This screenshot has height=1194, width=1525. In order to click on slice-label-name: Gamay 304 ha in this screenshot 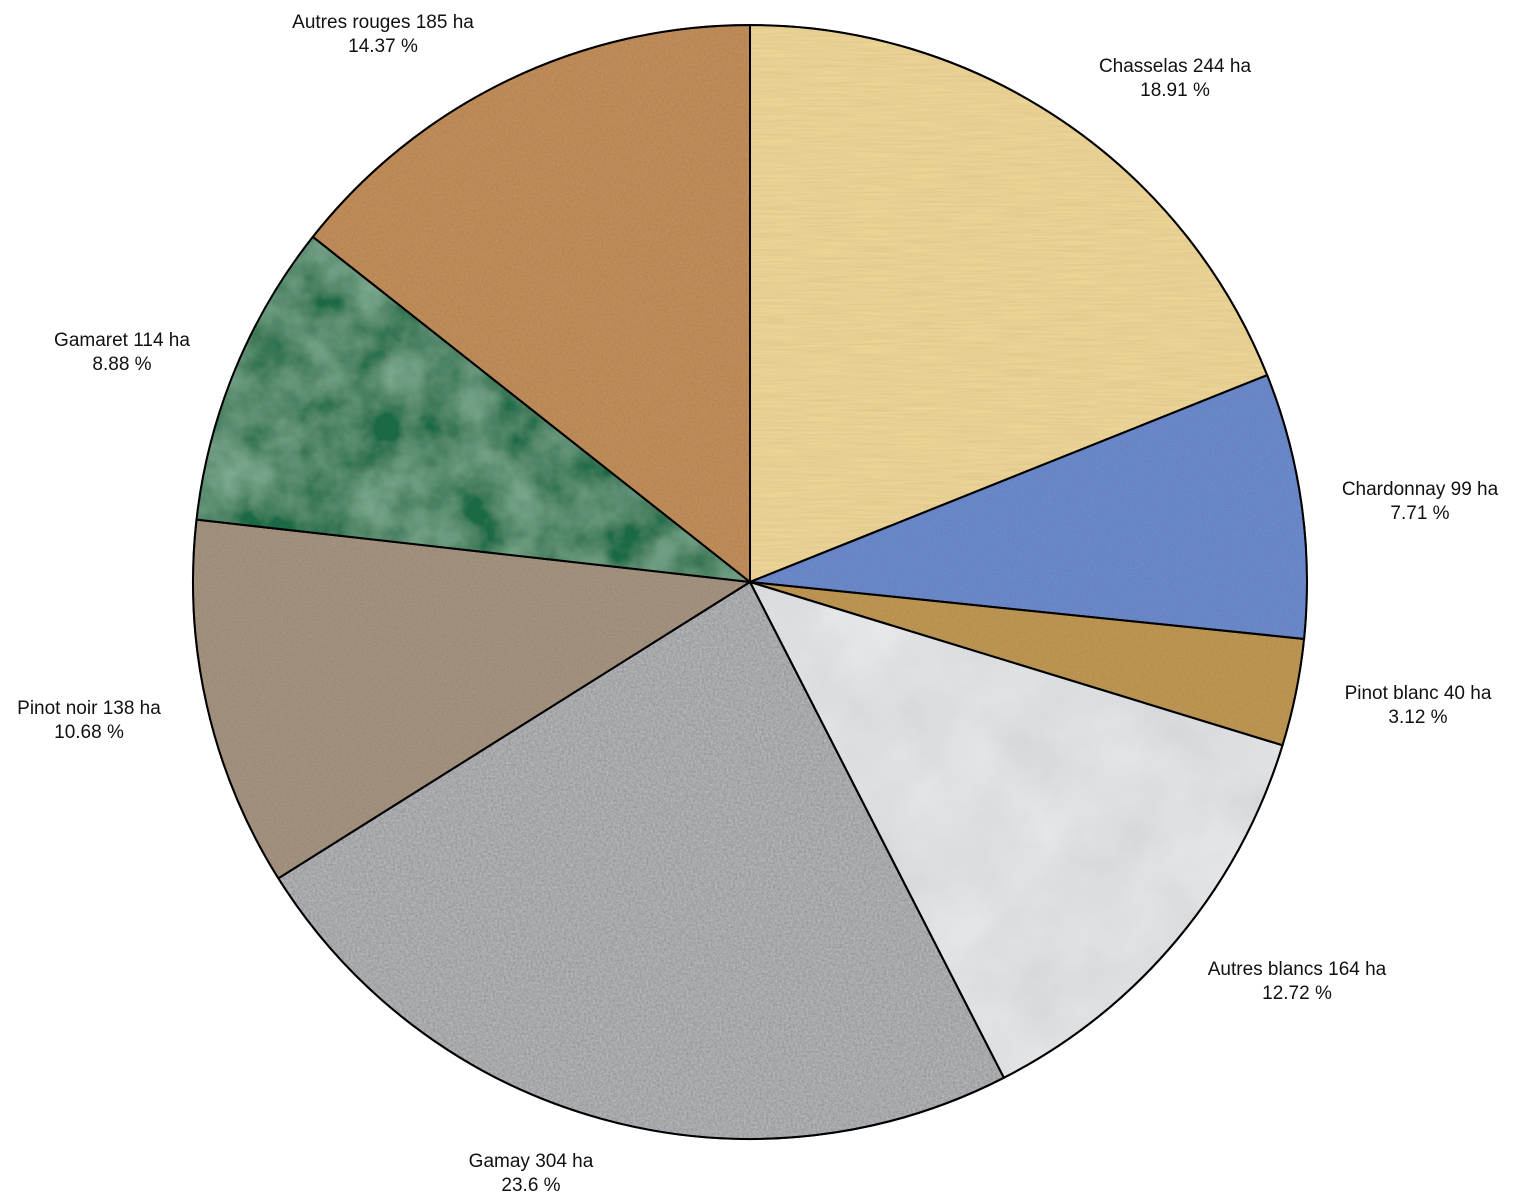, I will do `click(531, 1161)`.